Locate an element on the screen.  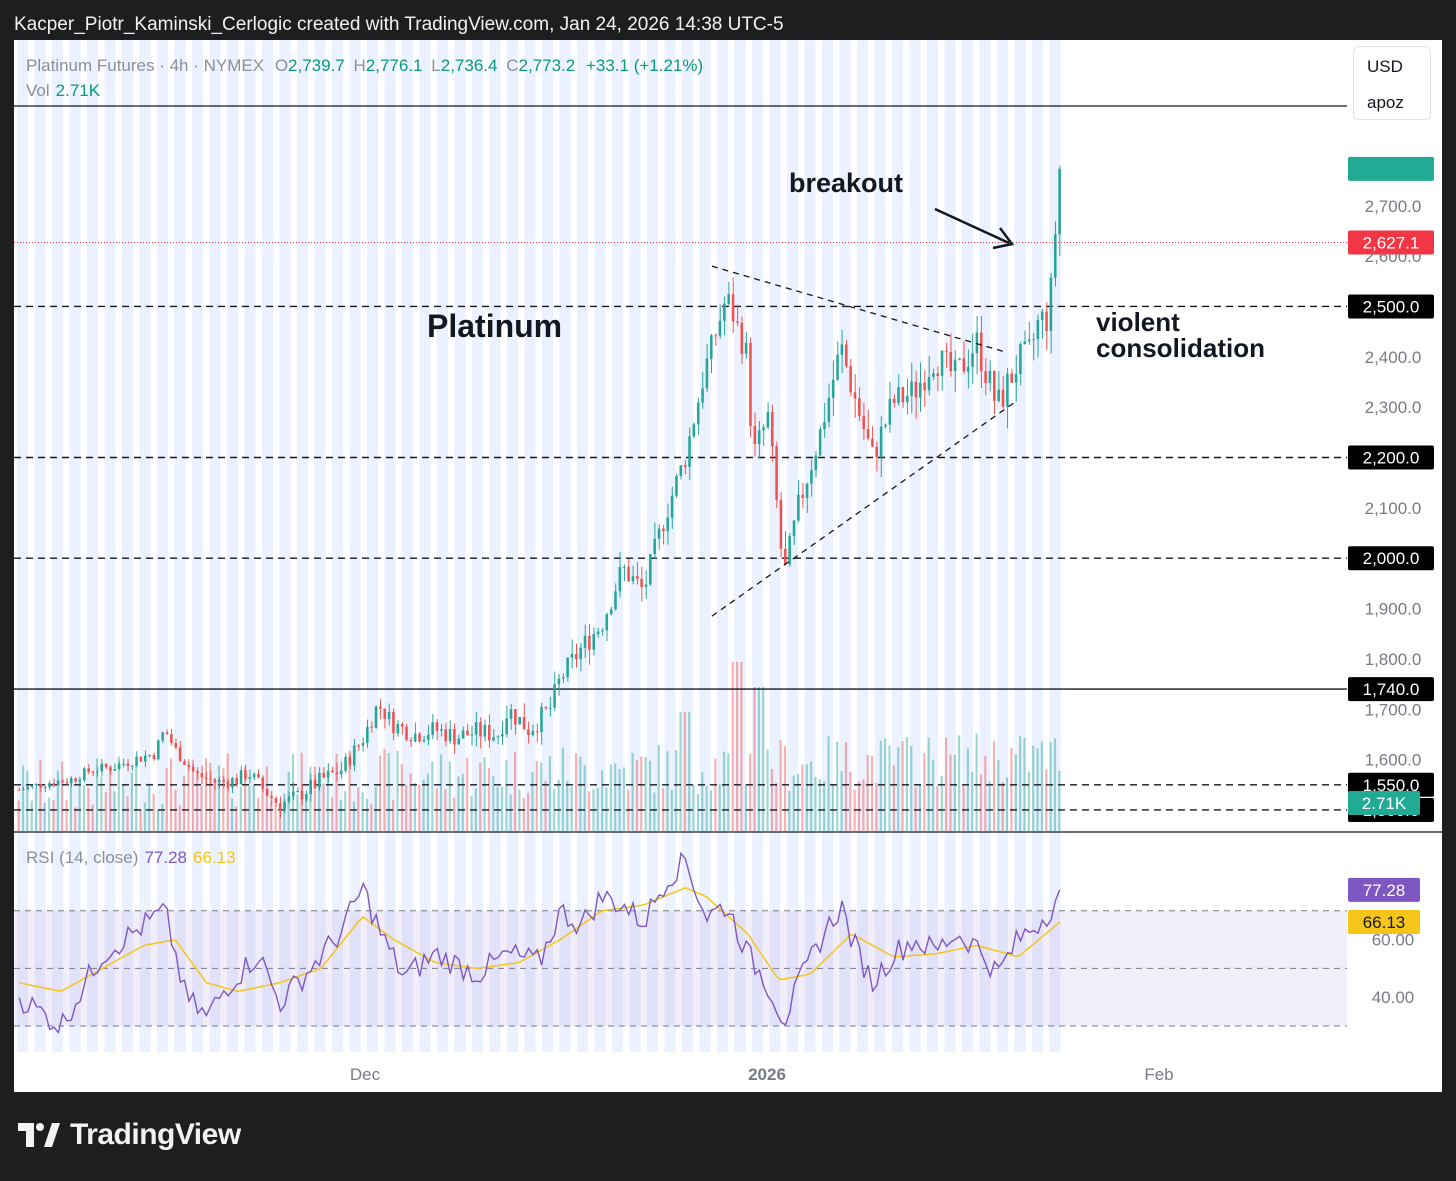
unit-button: apoz is located at coordinates (1385, 102).